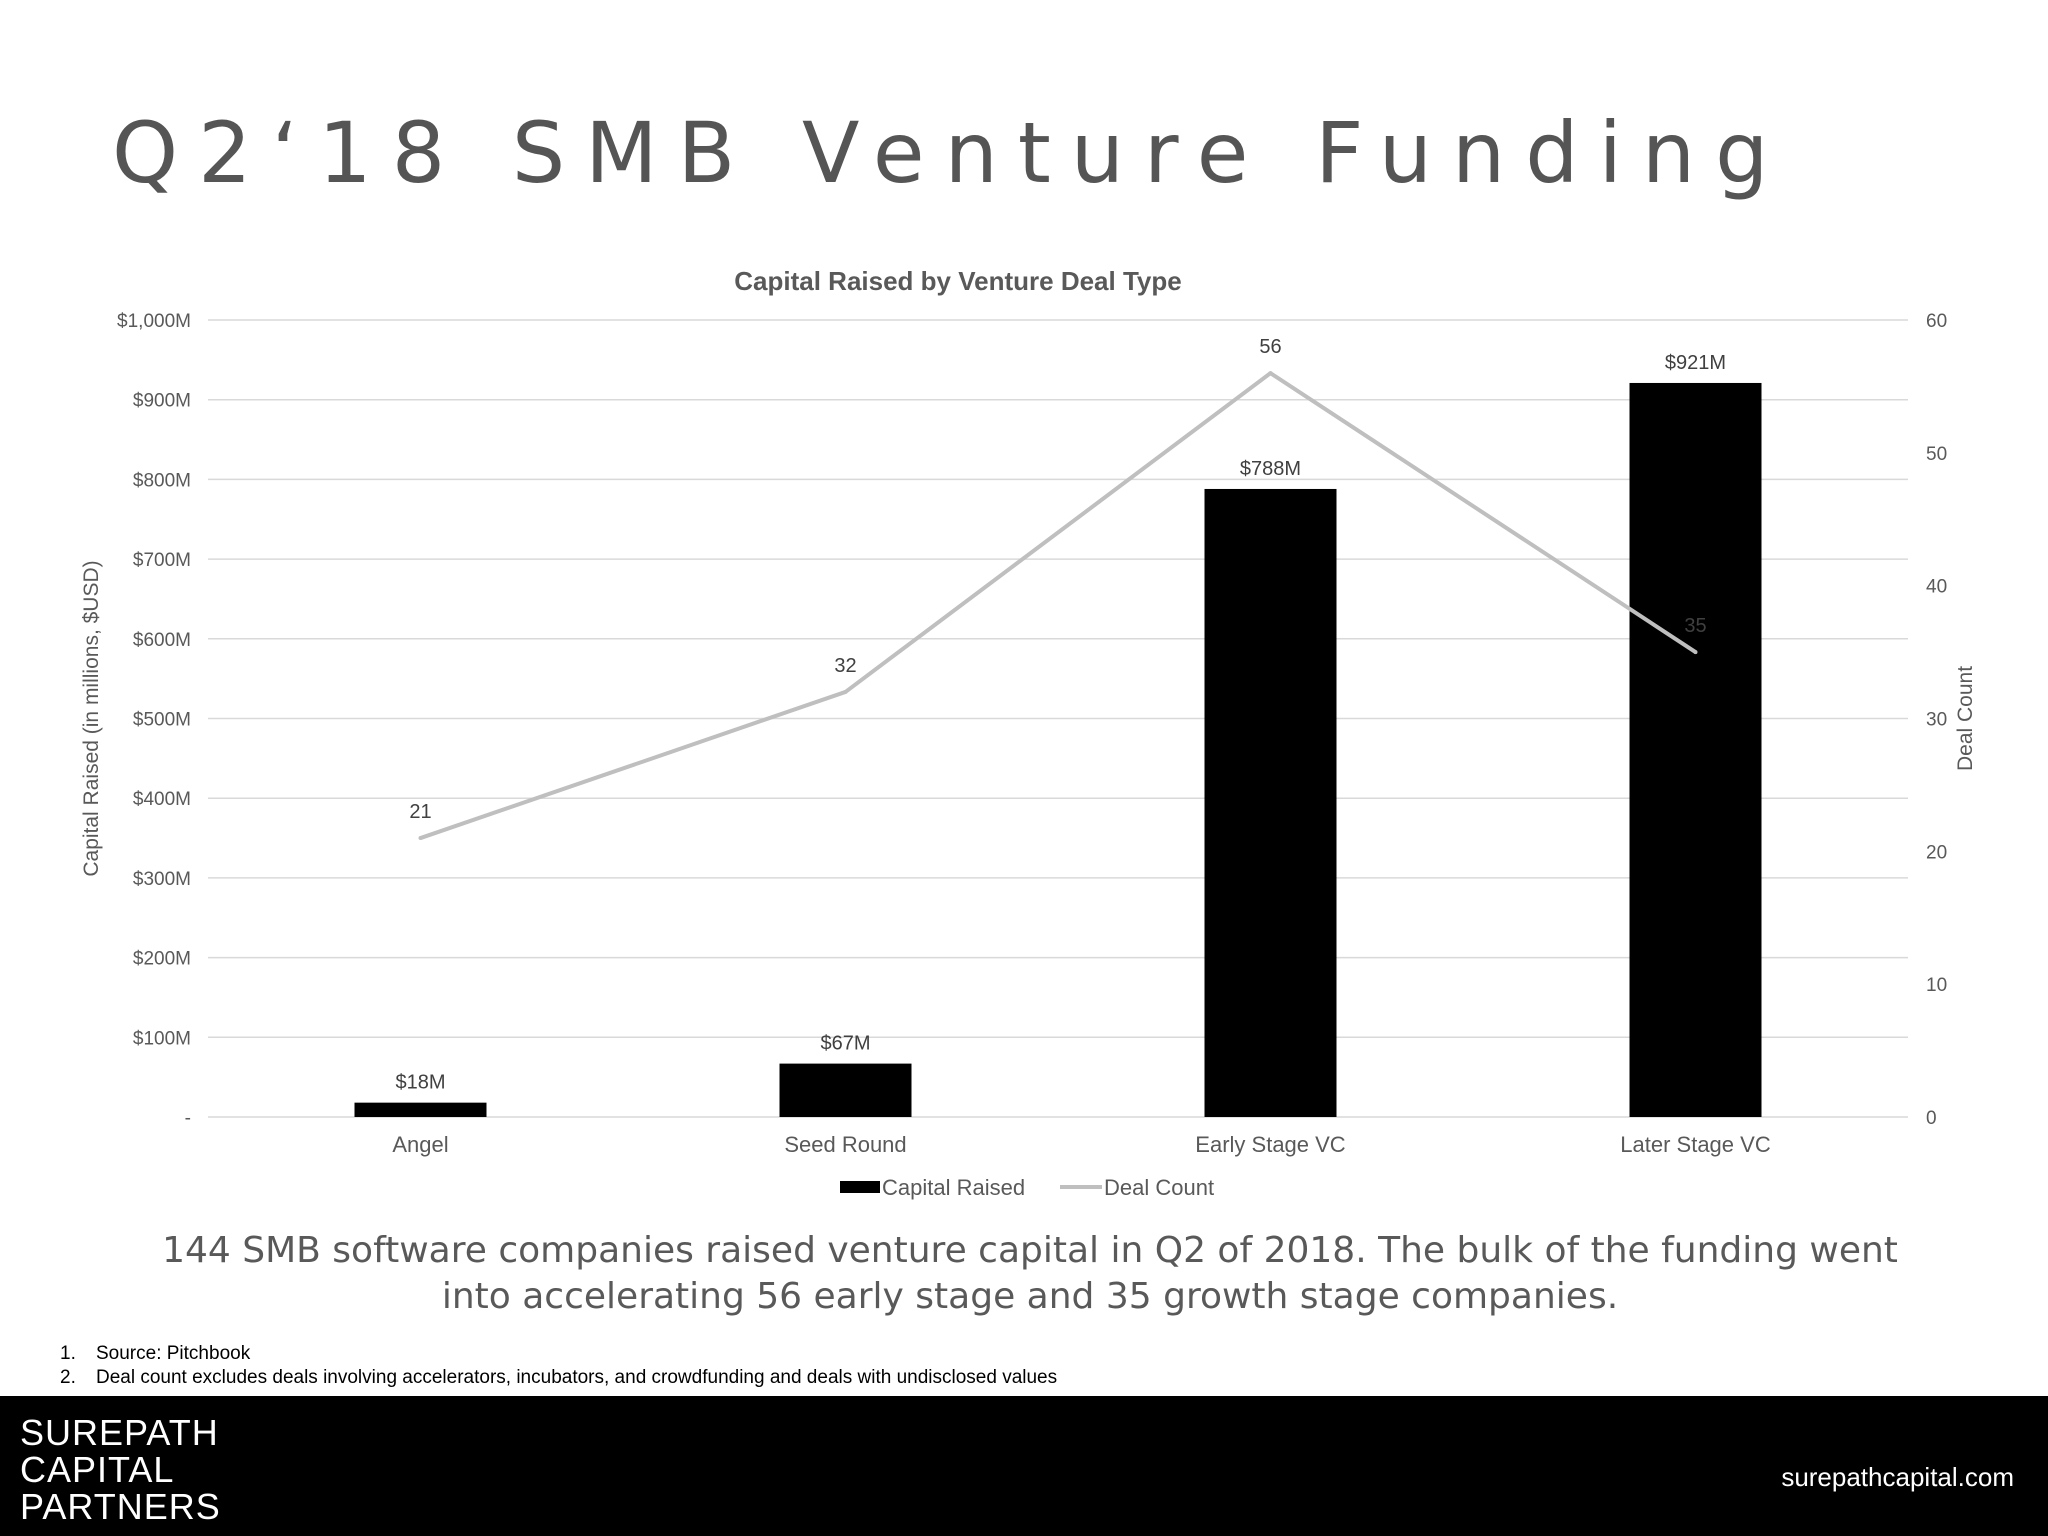  What do you see at coordinates (1936, 985) in the screenshot?
I see `y2-tick-label: 10` at bounding box center [1936, 985].